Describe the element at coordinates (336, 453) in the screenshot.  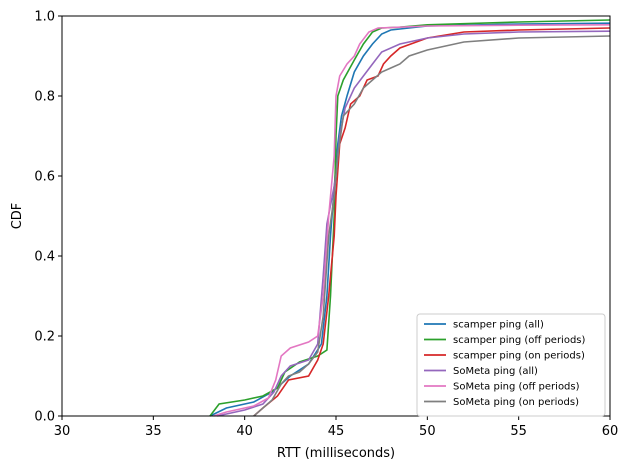
I see `x-axis-label: RTT (milliseconds)` at that location.